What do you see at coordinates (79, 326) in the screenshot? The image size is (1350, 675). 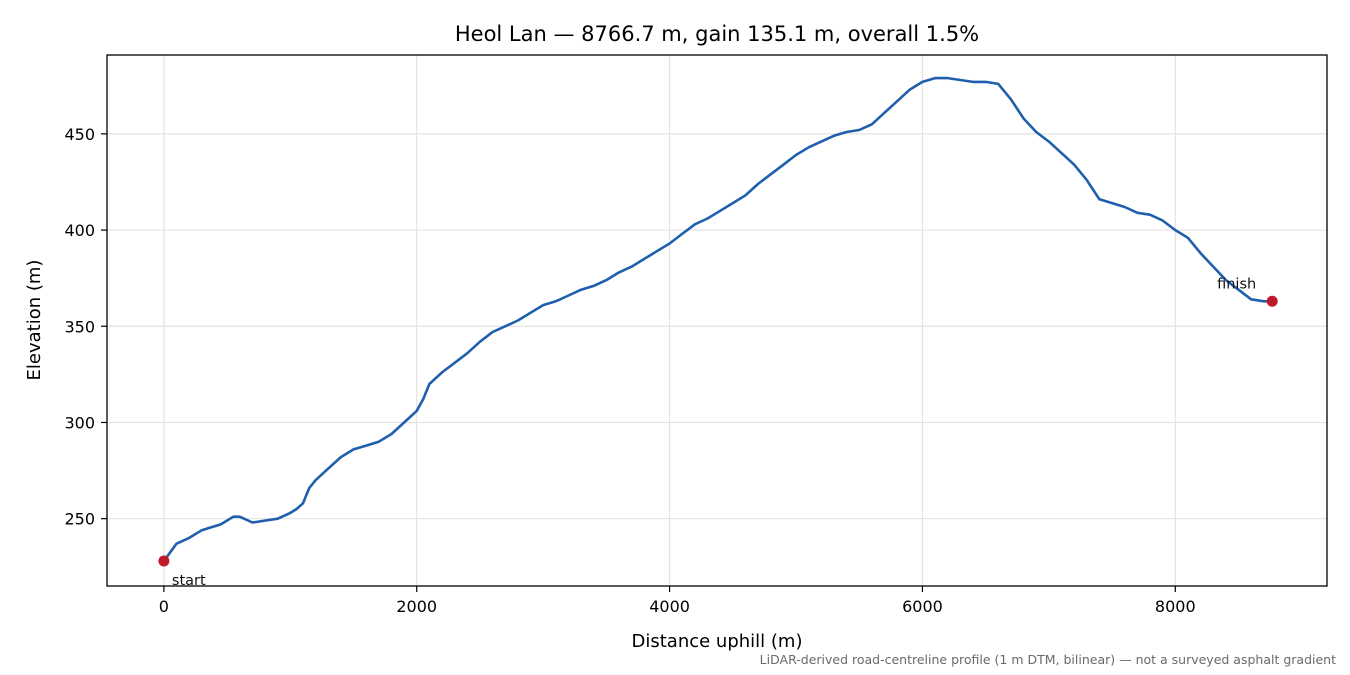 I see `y-tick-label: 350` at bounding box center [79, 326].